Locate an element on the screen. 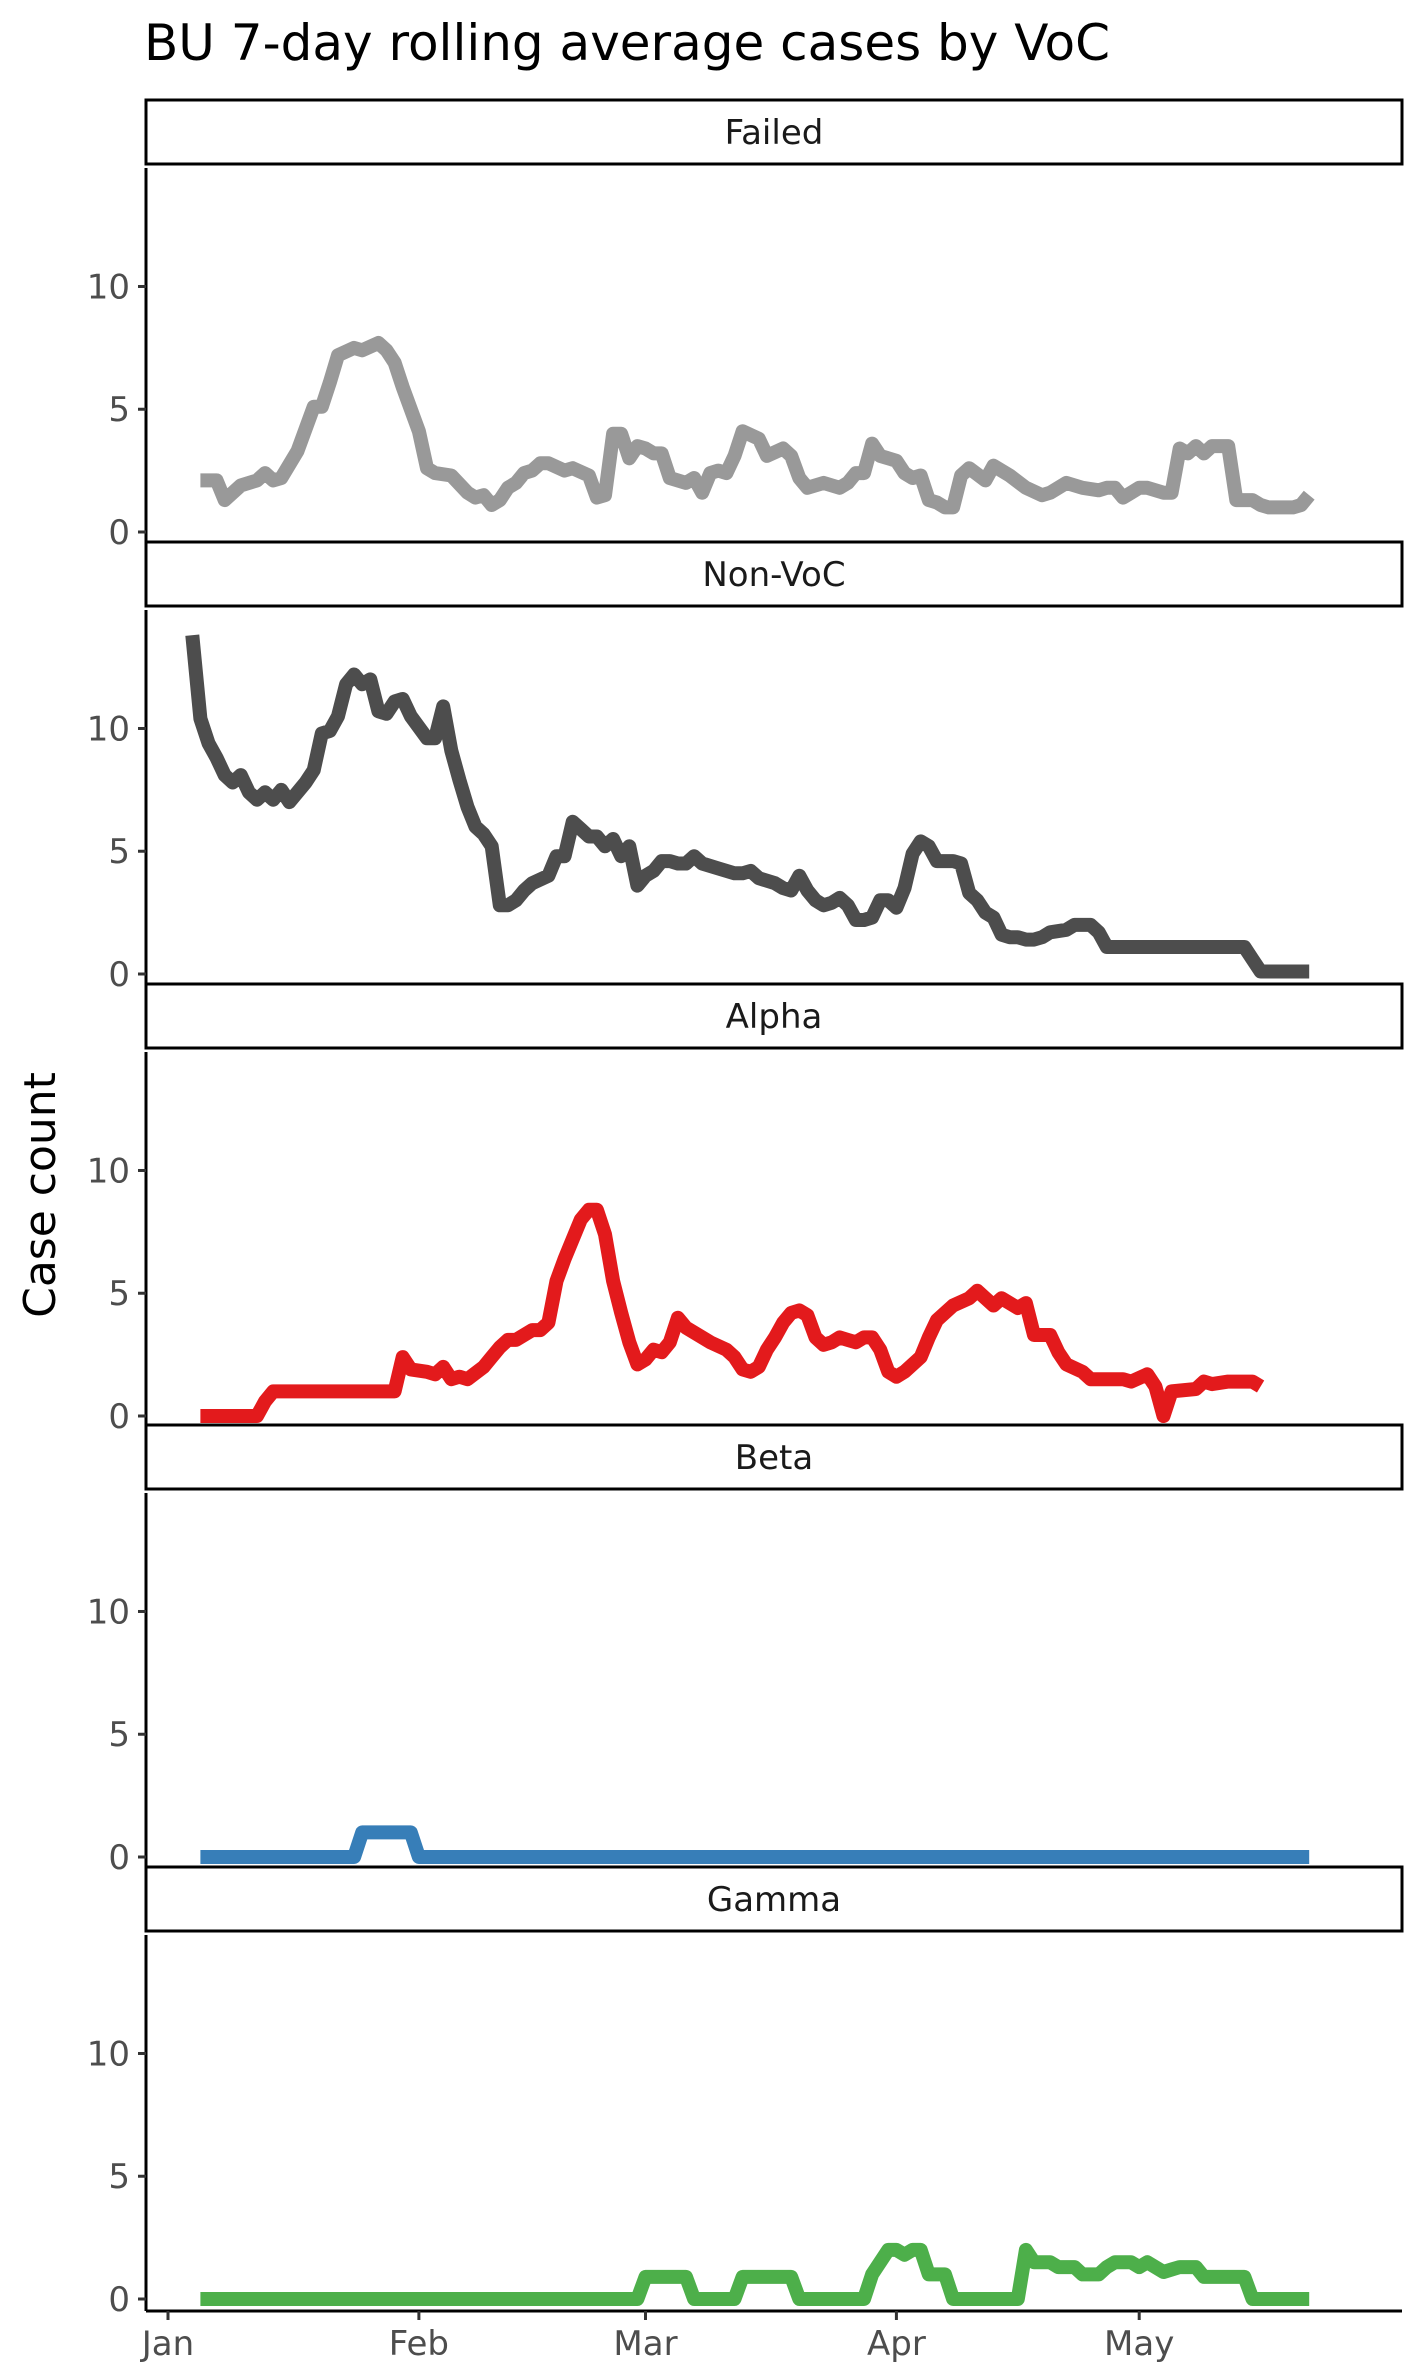  y-axis-title: Case count is located at coordinates (40, 1195).